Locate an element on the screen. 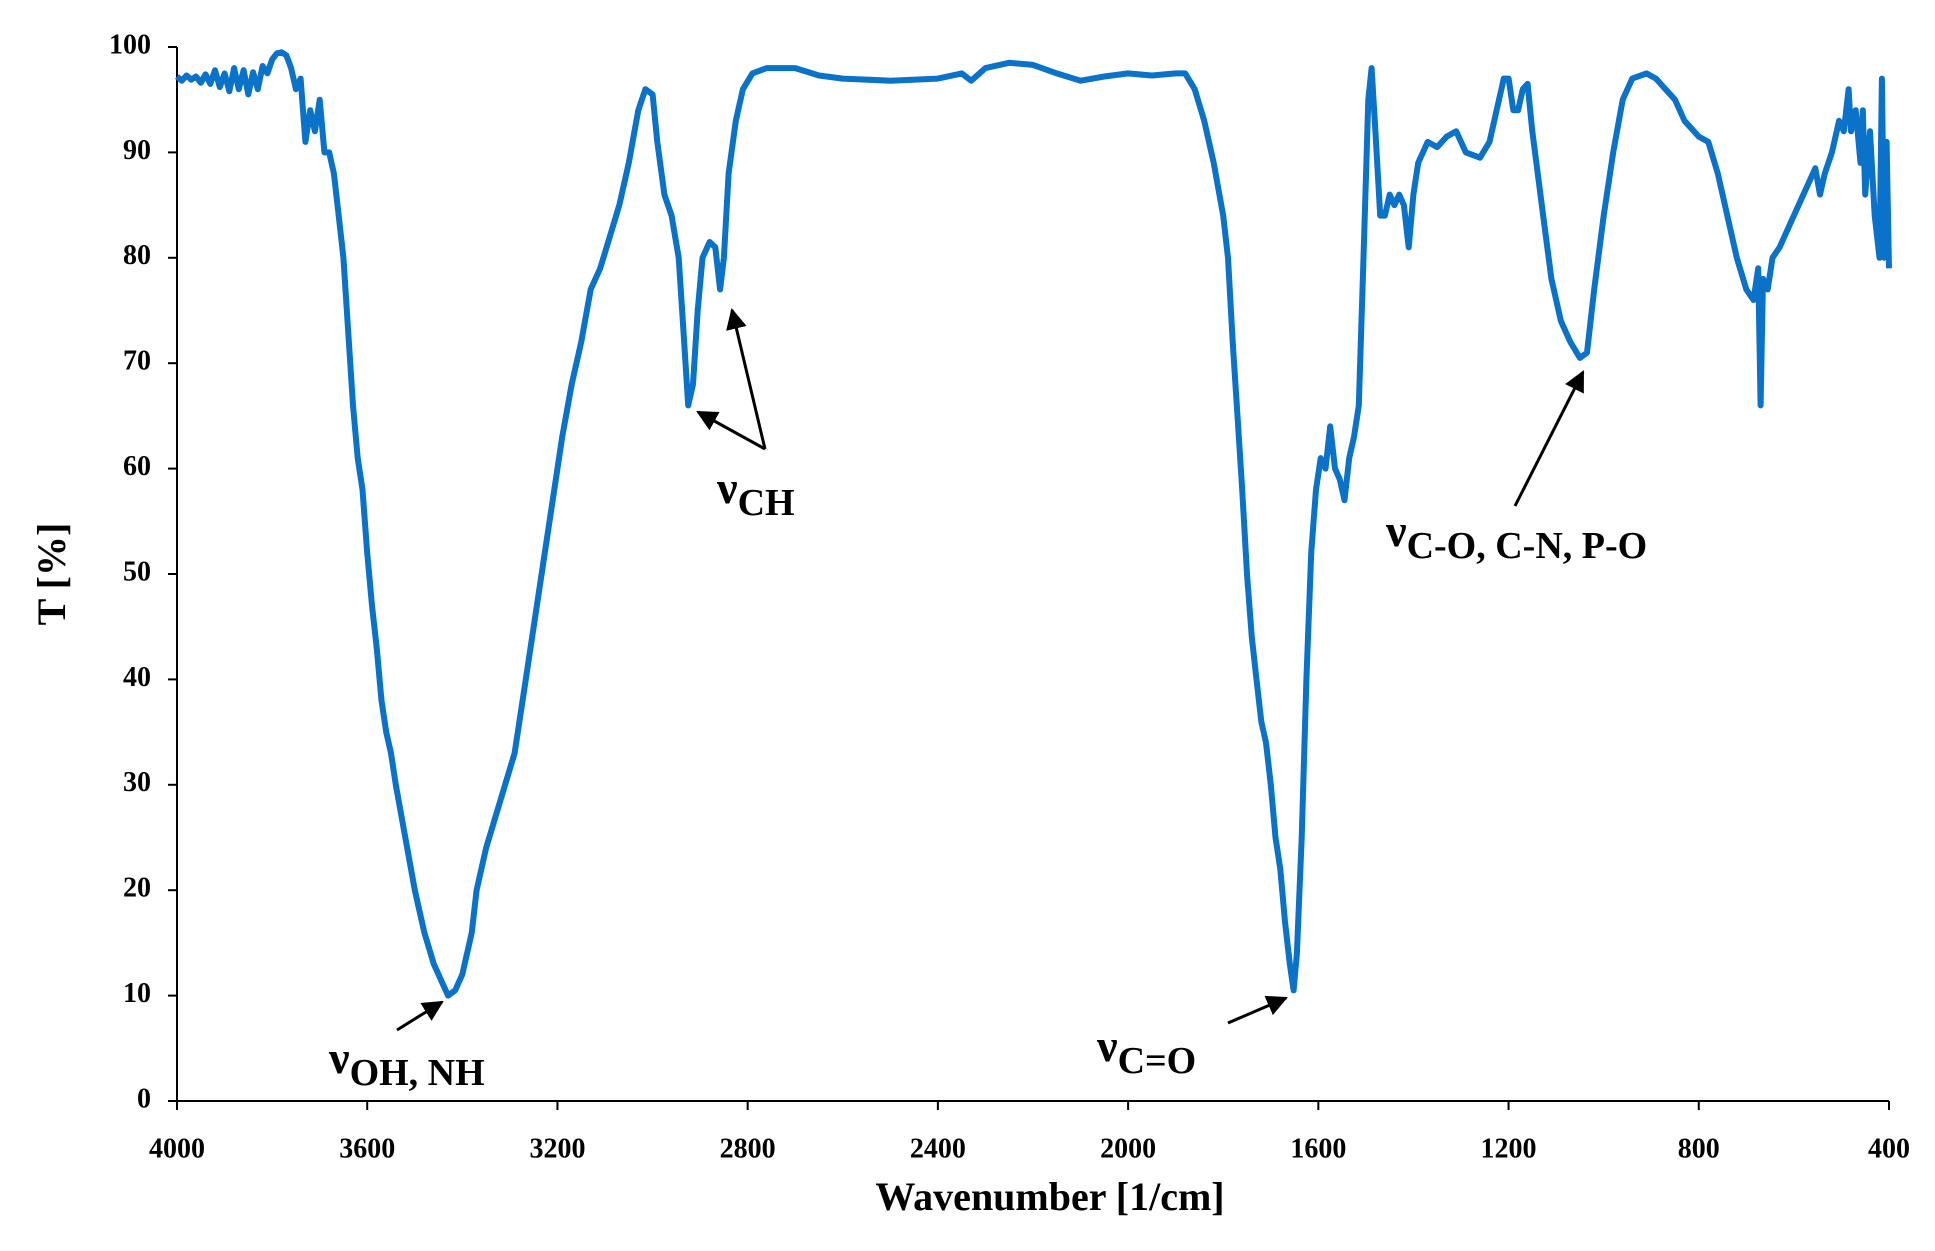 The height and width of the screenshot is (1251, 1935). x-tick-label: 800 is located at coordinates (1699, 1148).